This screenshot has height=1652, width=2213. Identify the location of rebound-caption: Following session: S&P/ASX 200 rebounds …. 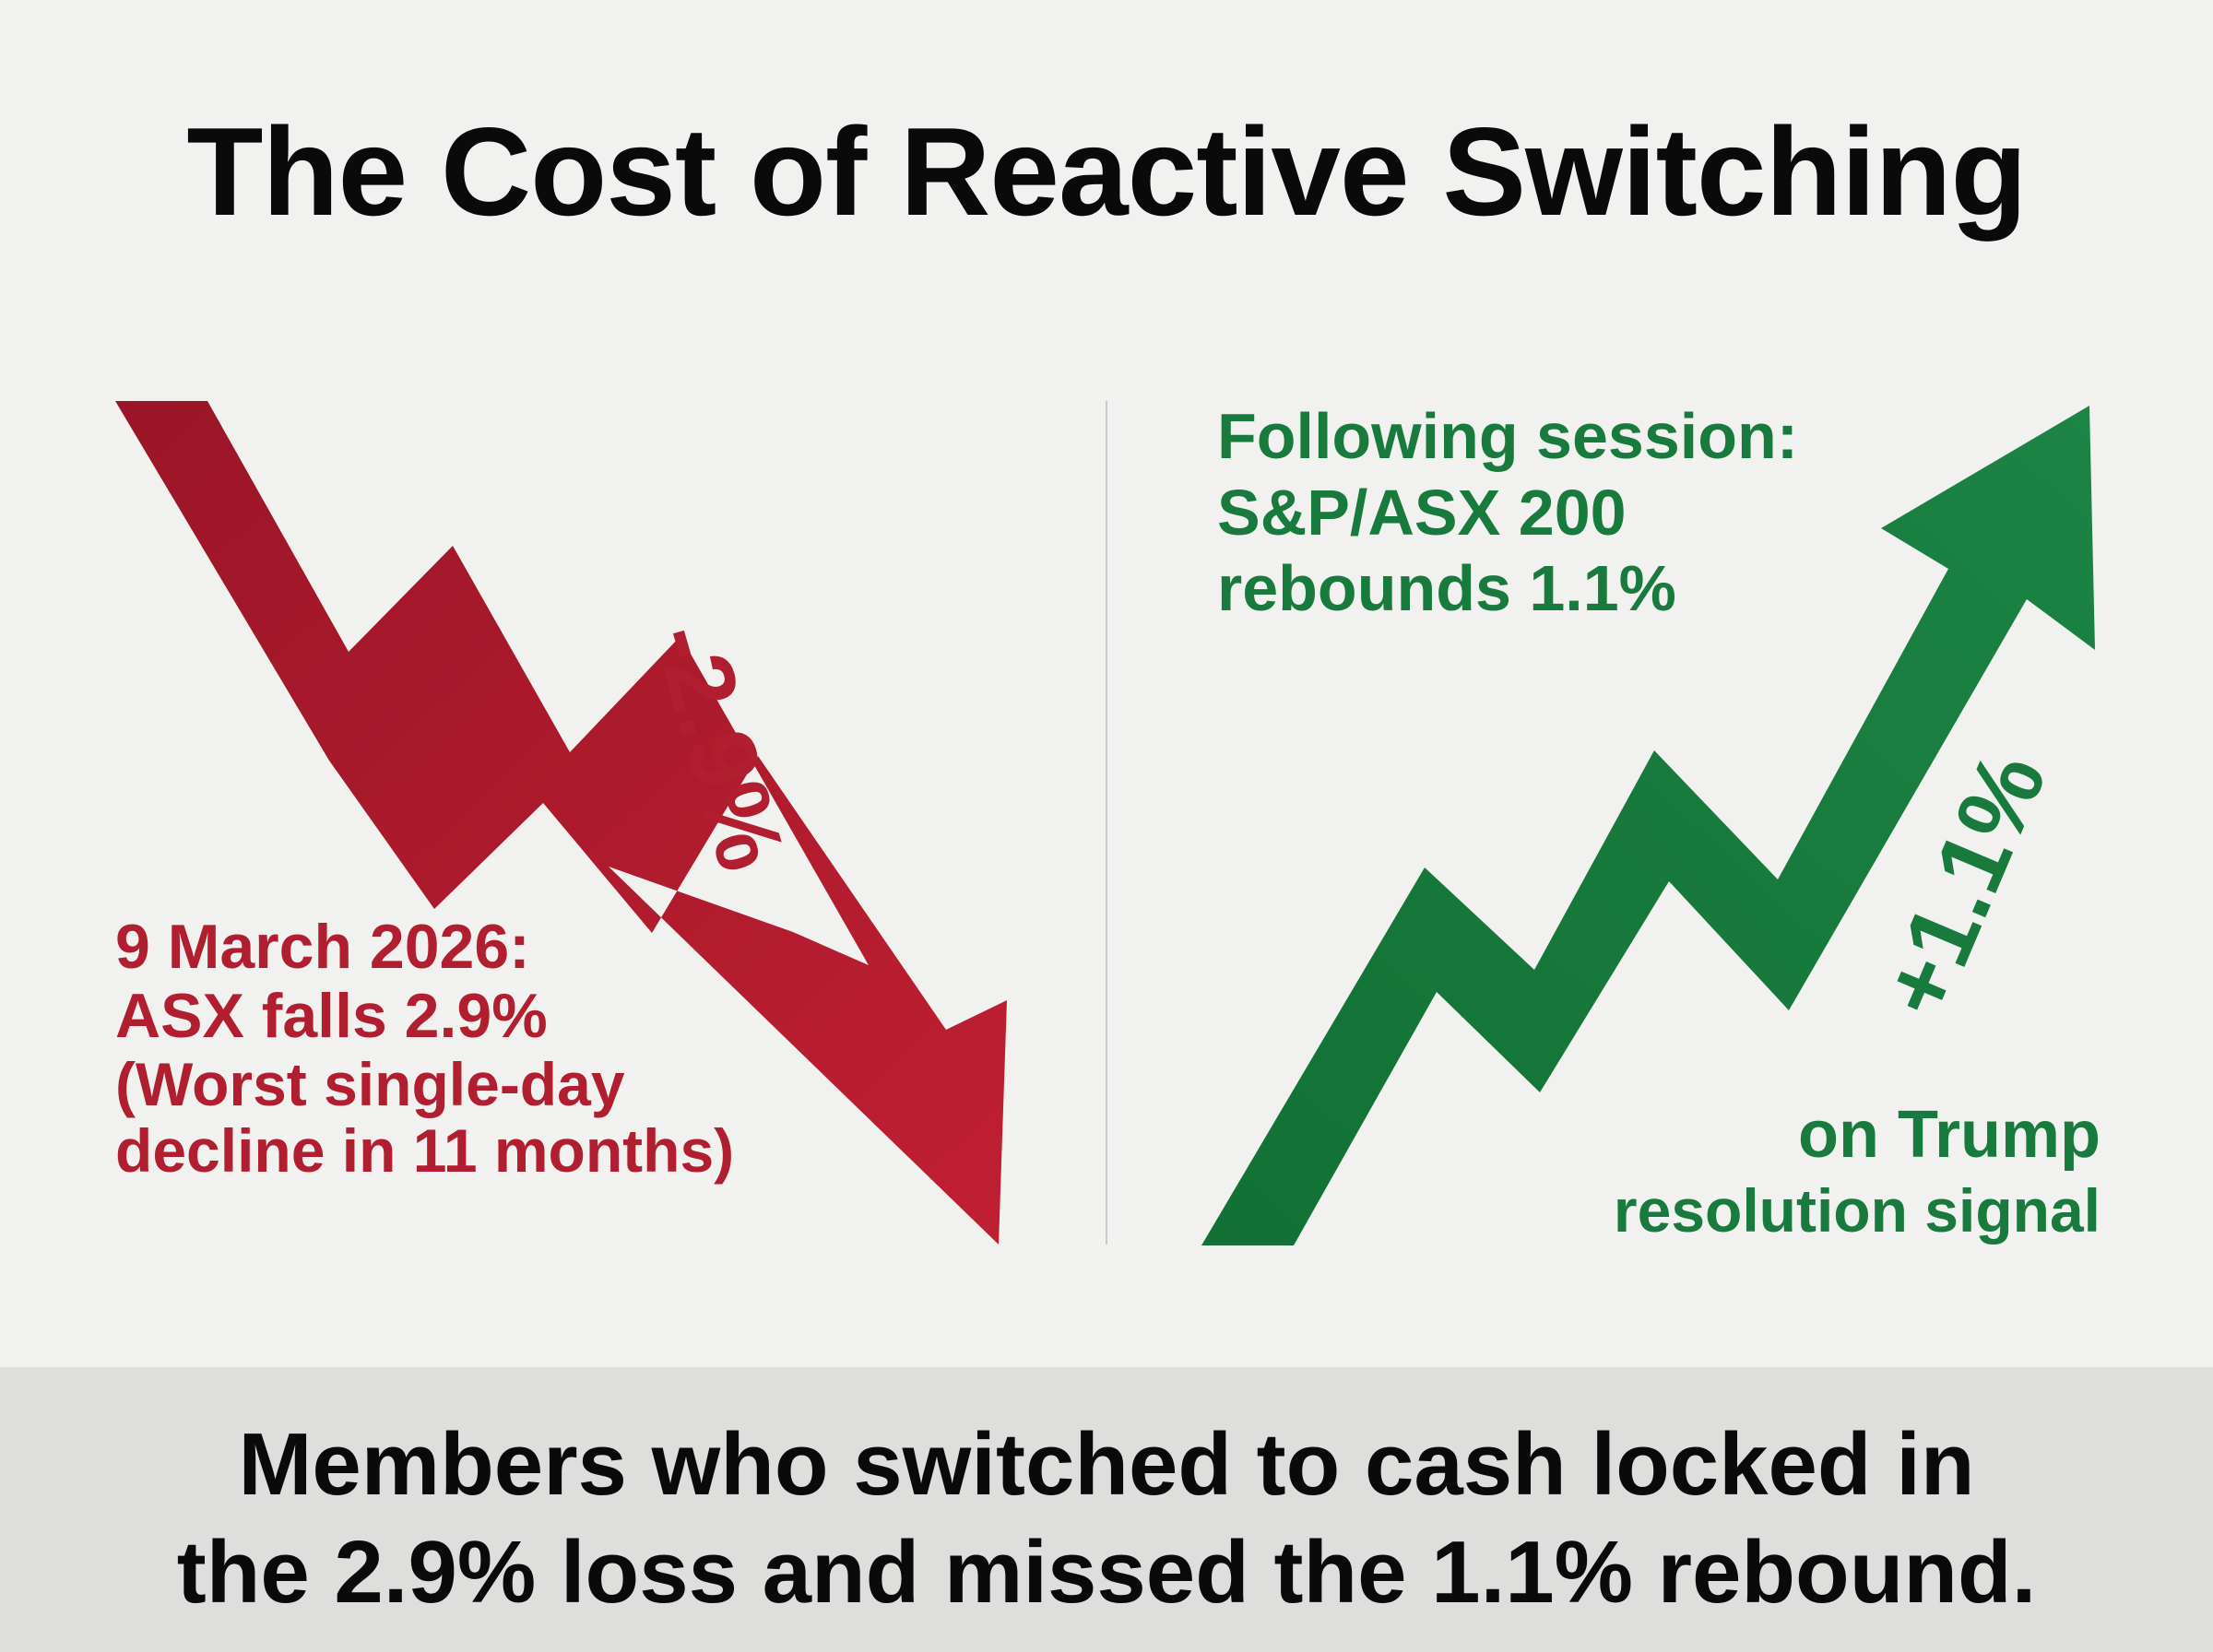
(1507, 512).